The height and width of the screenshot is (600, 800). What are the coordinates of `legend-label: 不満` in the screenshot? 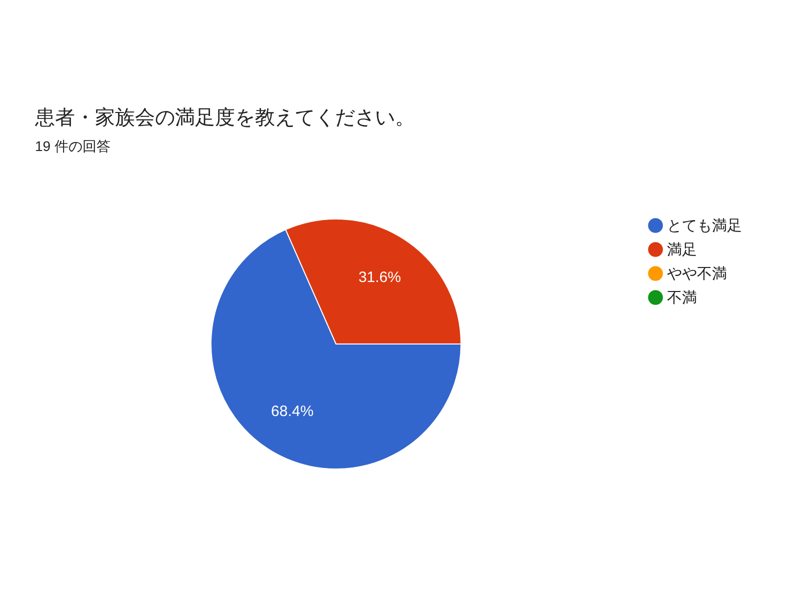 It's located at (682, 298).